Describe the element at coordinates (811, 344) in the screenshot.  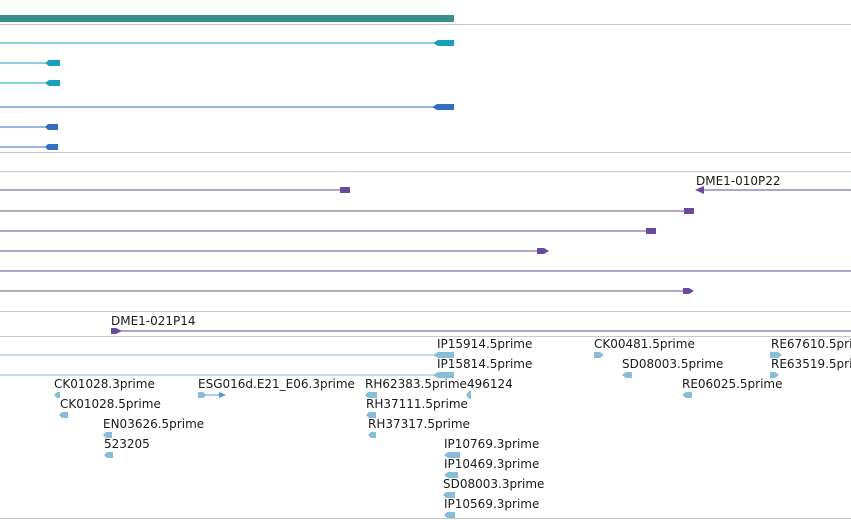
I see `est-label: RE67610.5prime` at that location.